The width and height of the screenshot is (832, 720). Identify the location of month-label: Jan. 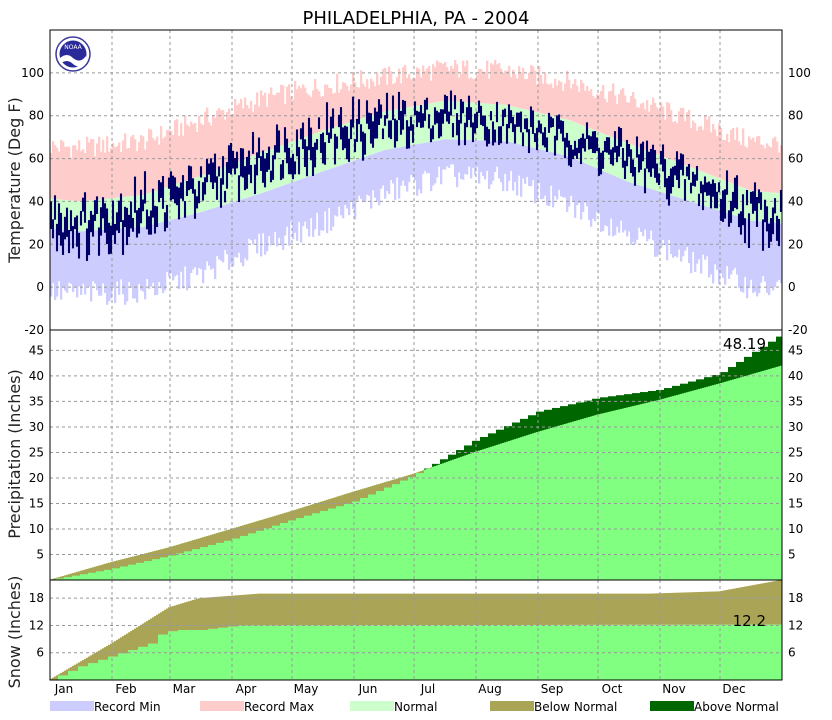
(64, 689).